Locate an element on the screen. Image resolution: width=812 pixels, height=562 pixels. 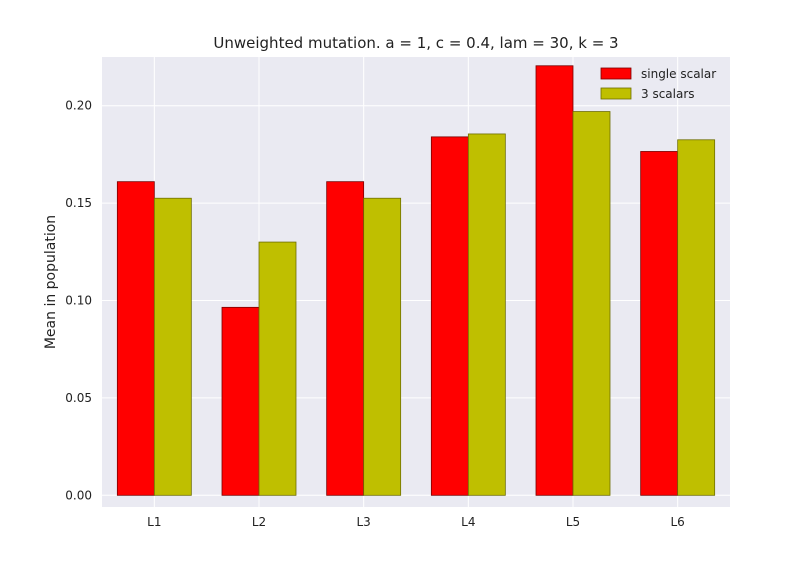
bar-3-scalars-L6 is located at coordinates (696, 317).